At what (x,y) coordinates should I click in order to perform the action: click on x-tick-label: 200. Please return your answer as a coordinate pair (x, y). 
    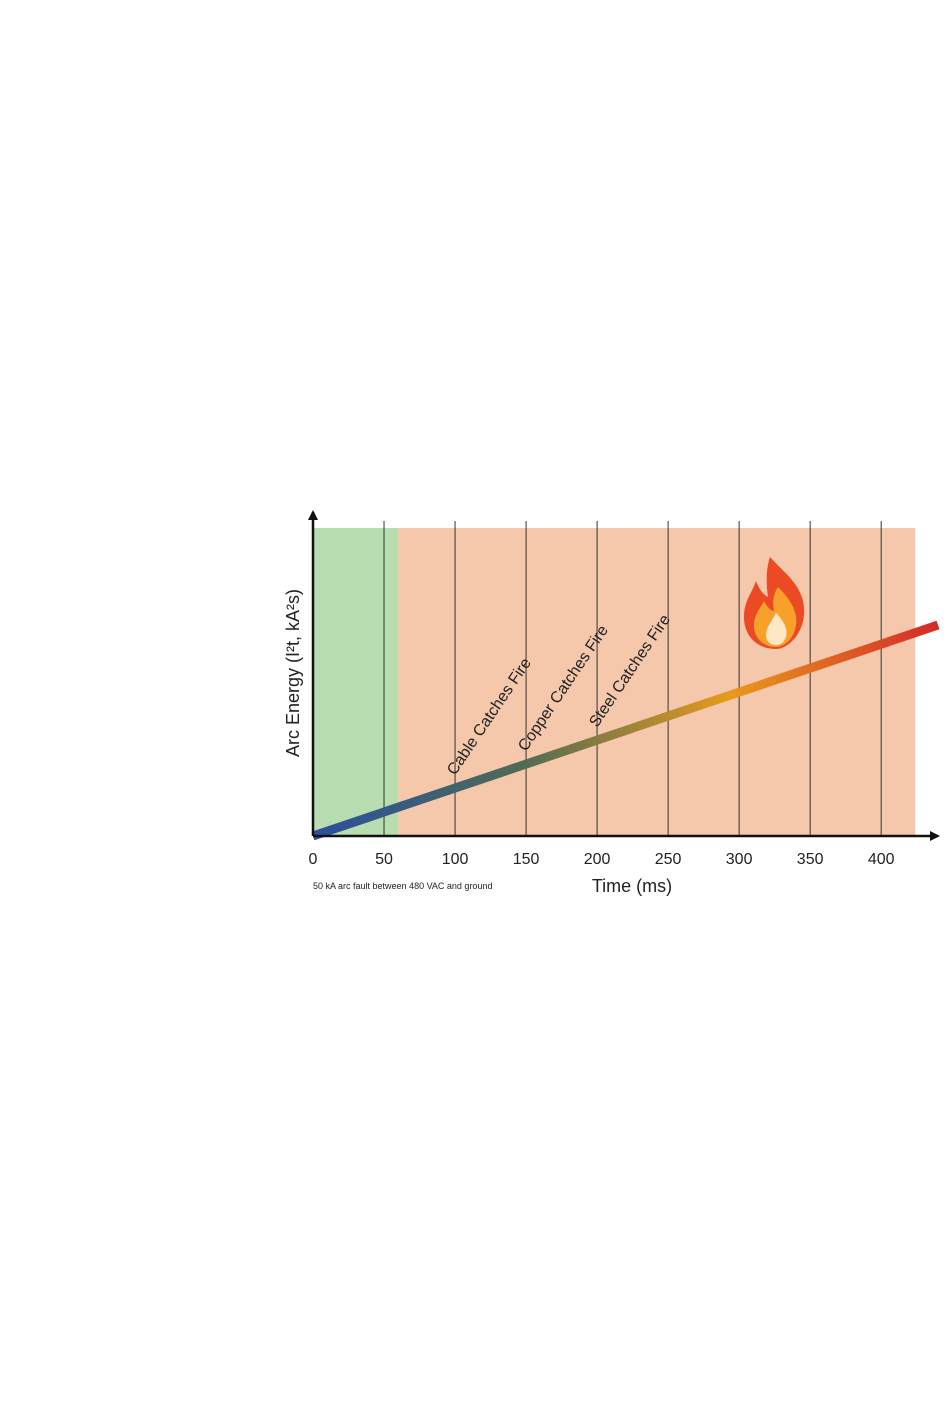
    Looking at the image, I should click on (597, 859).